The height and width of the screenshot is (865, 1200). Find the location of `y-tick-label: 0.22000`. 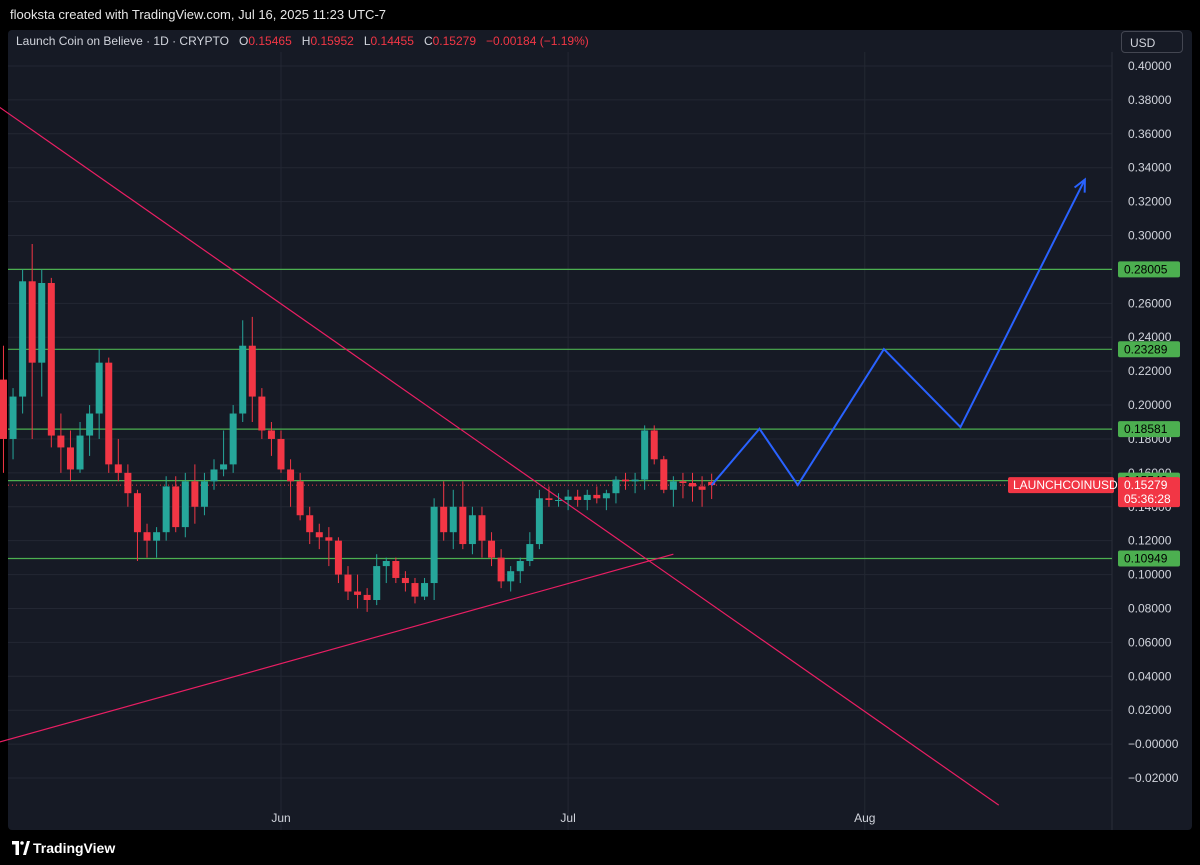

y-tick-label: 0.22000 is located at coordinates (1150, 371).